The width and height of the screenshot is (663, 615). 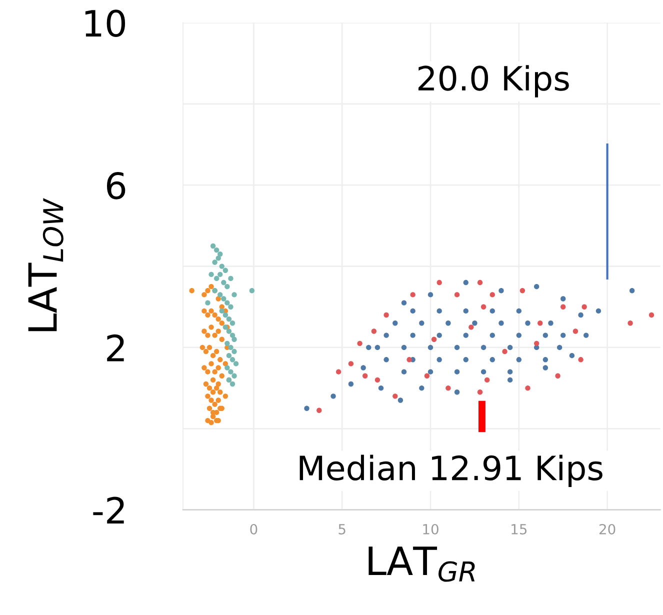 I want to click on y-tick-label: 6, so click(x=116, y=186).